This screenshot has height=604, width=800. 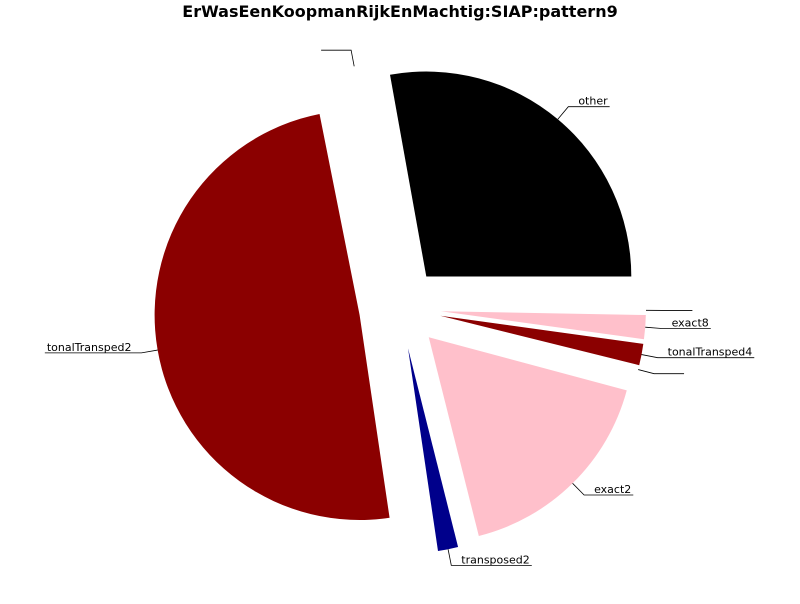 What do you see at coordinates (710, 352) in the screenshot?
I see `slice-label: tonalTransped4` at bounding box center [710, 352].